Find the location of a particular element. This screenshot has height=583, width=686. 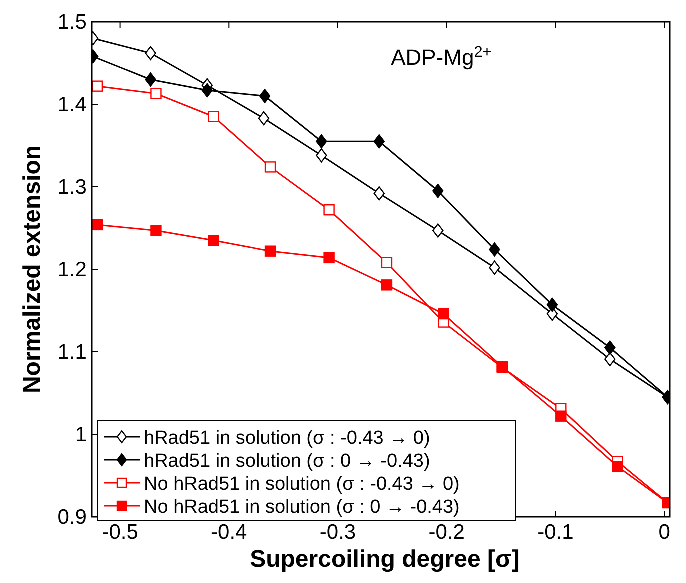

x-tick-label: 0 is located at coordinates (664, 532).